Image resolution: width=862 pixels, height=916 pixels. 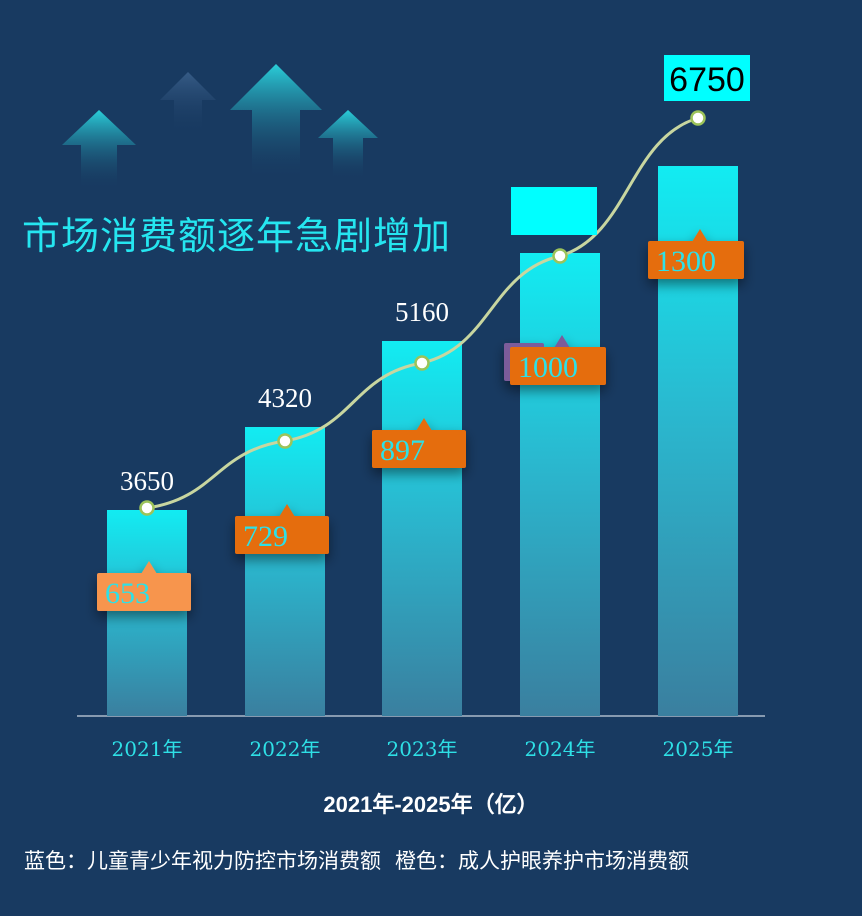 I want to click on orange-label-2023年, so click(x=419, y=443).